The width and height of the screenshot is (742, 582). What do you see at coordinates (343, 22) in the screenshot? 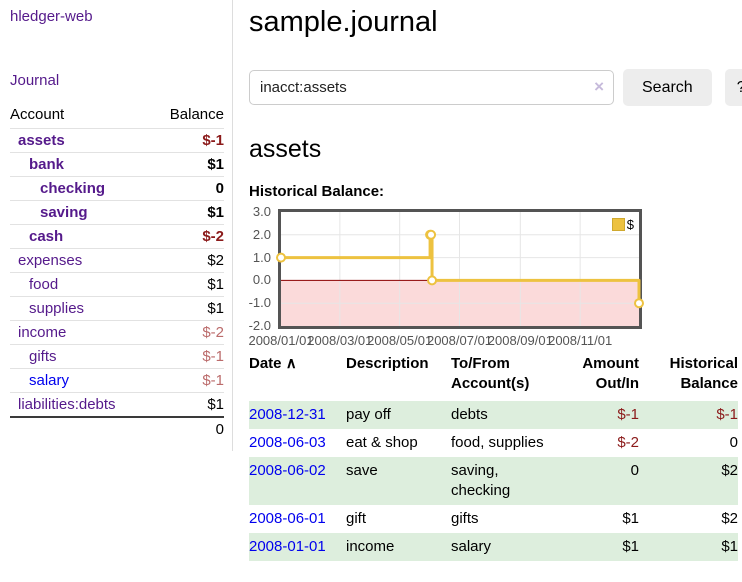
I see `page-title: sample.journal` at bounding box center [343, 22].